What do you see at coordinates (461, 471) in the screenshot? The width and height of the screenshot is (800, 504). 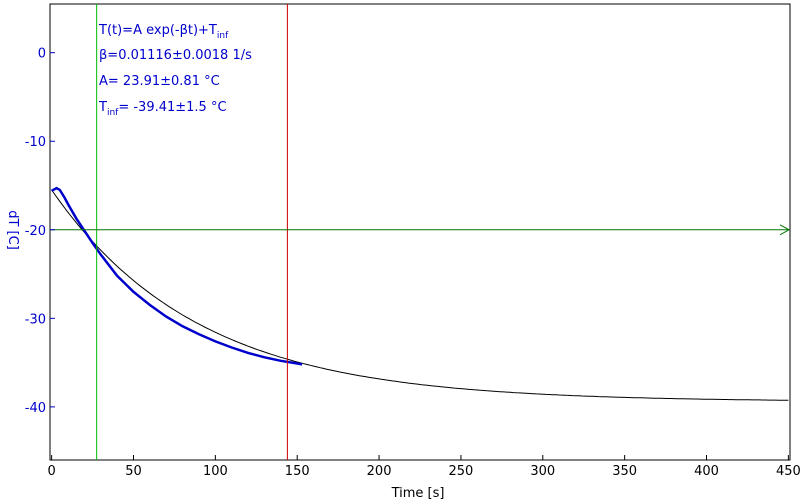 I see `x-tick-label: 250` at bounding box center [461, 471].